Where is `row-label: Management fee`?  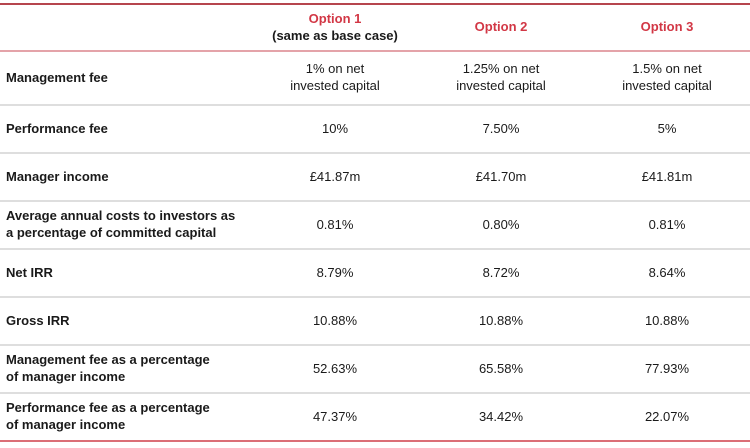
row-label: Management fee is located at coordinates (126, 78).